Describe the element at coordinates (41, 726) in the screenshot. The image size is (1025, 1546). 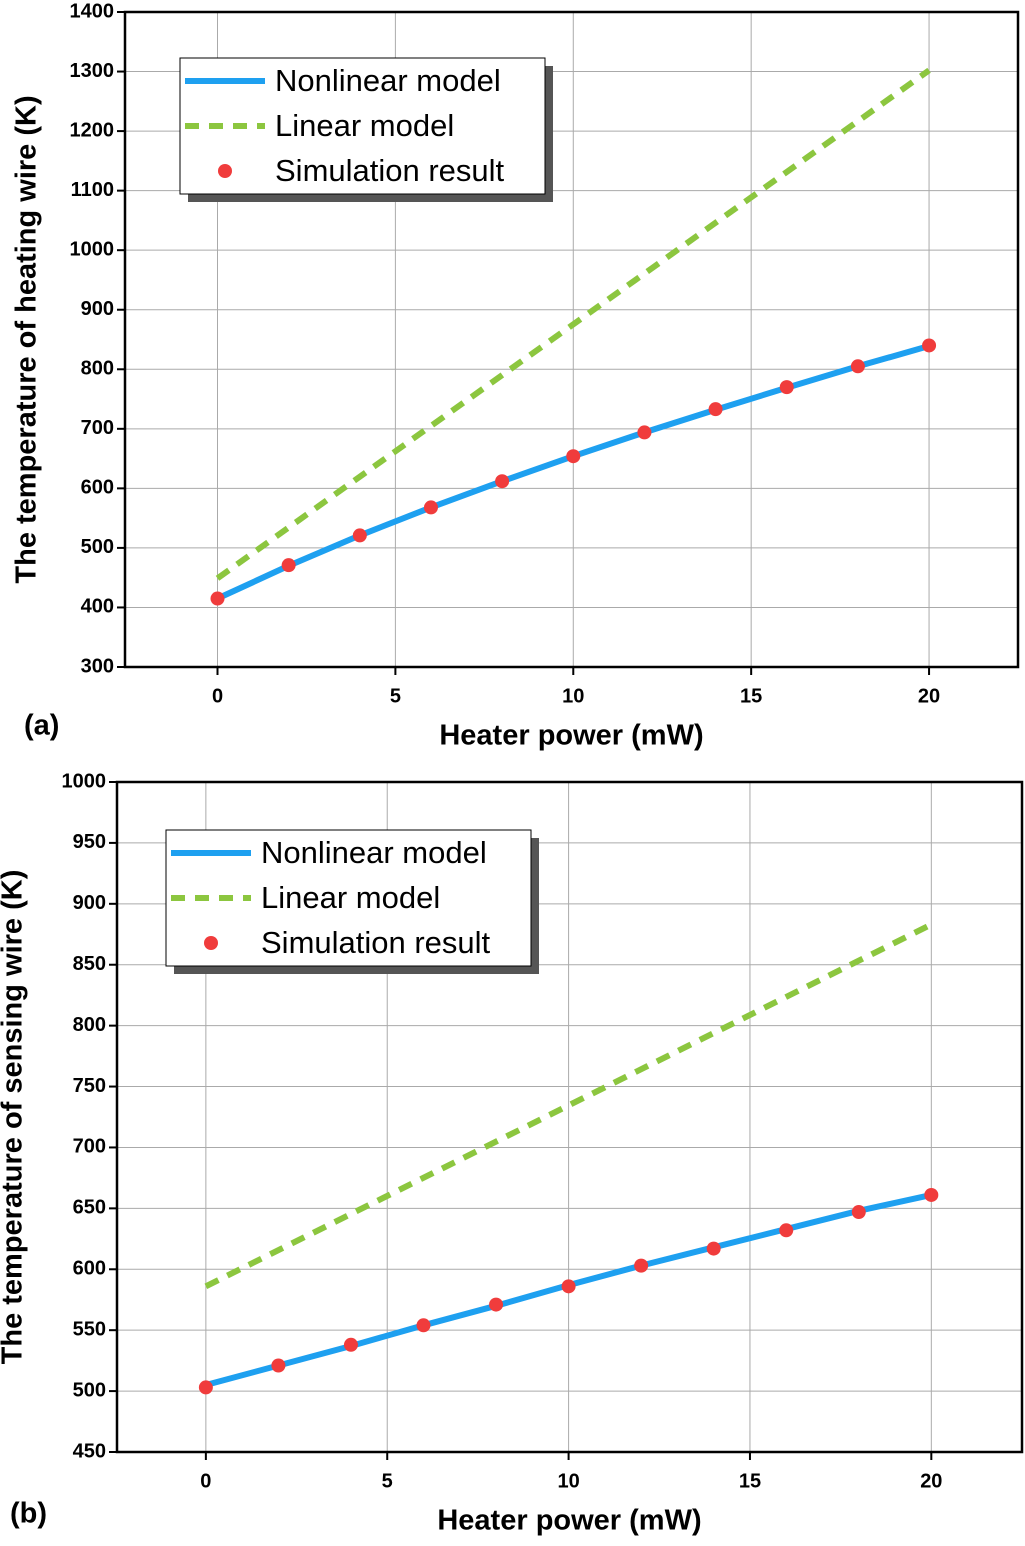
I see `panel-label: (a)` at that location.